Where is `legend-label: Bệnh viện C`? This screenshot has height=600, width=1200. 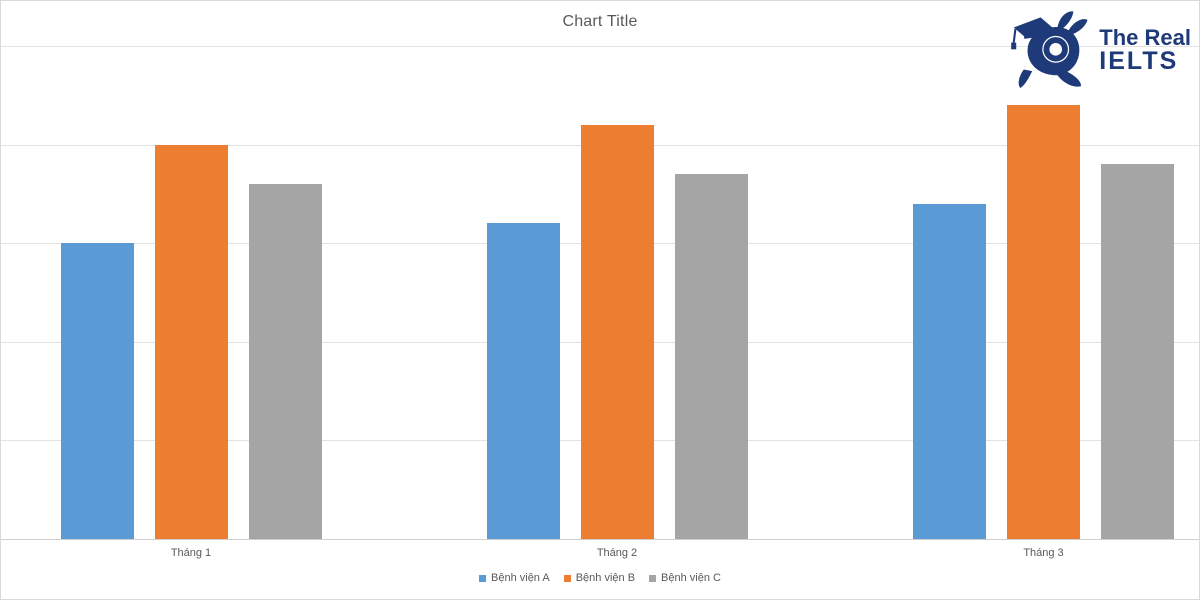 legend-label: Bệnh viện C is located at coordinates (691, 578).